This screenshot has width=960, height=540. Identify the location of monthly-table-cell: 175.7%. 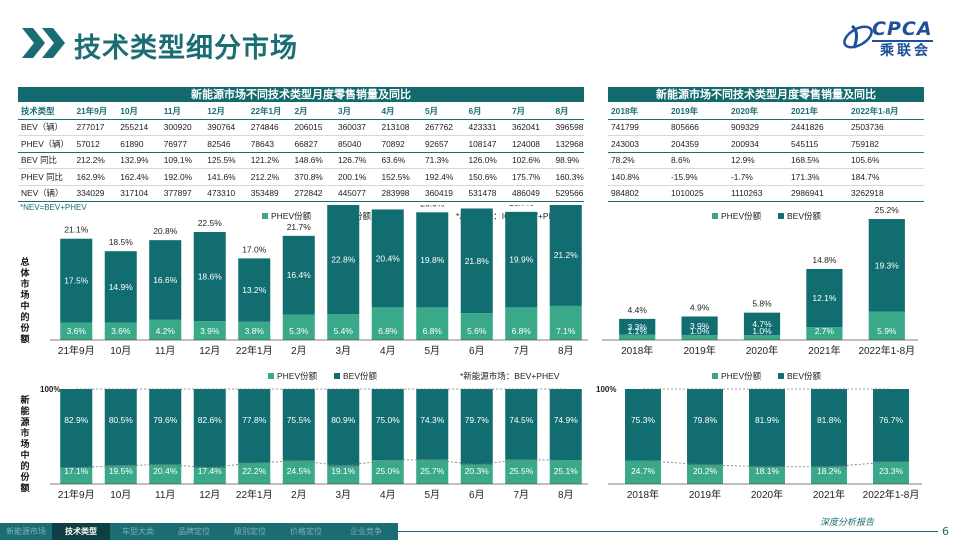
(530, 177).